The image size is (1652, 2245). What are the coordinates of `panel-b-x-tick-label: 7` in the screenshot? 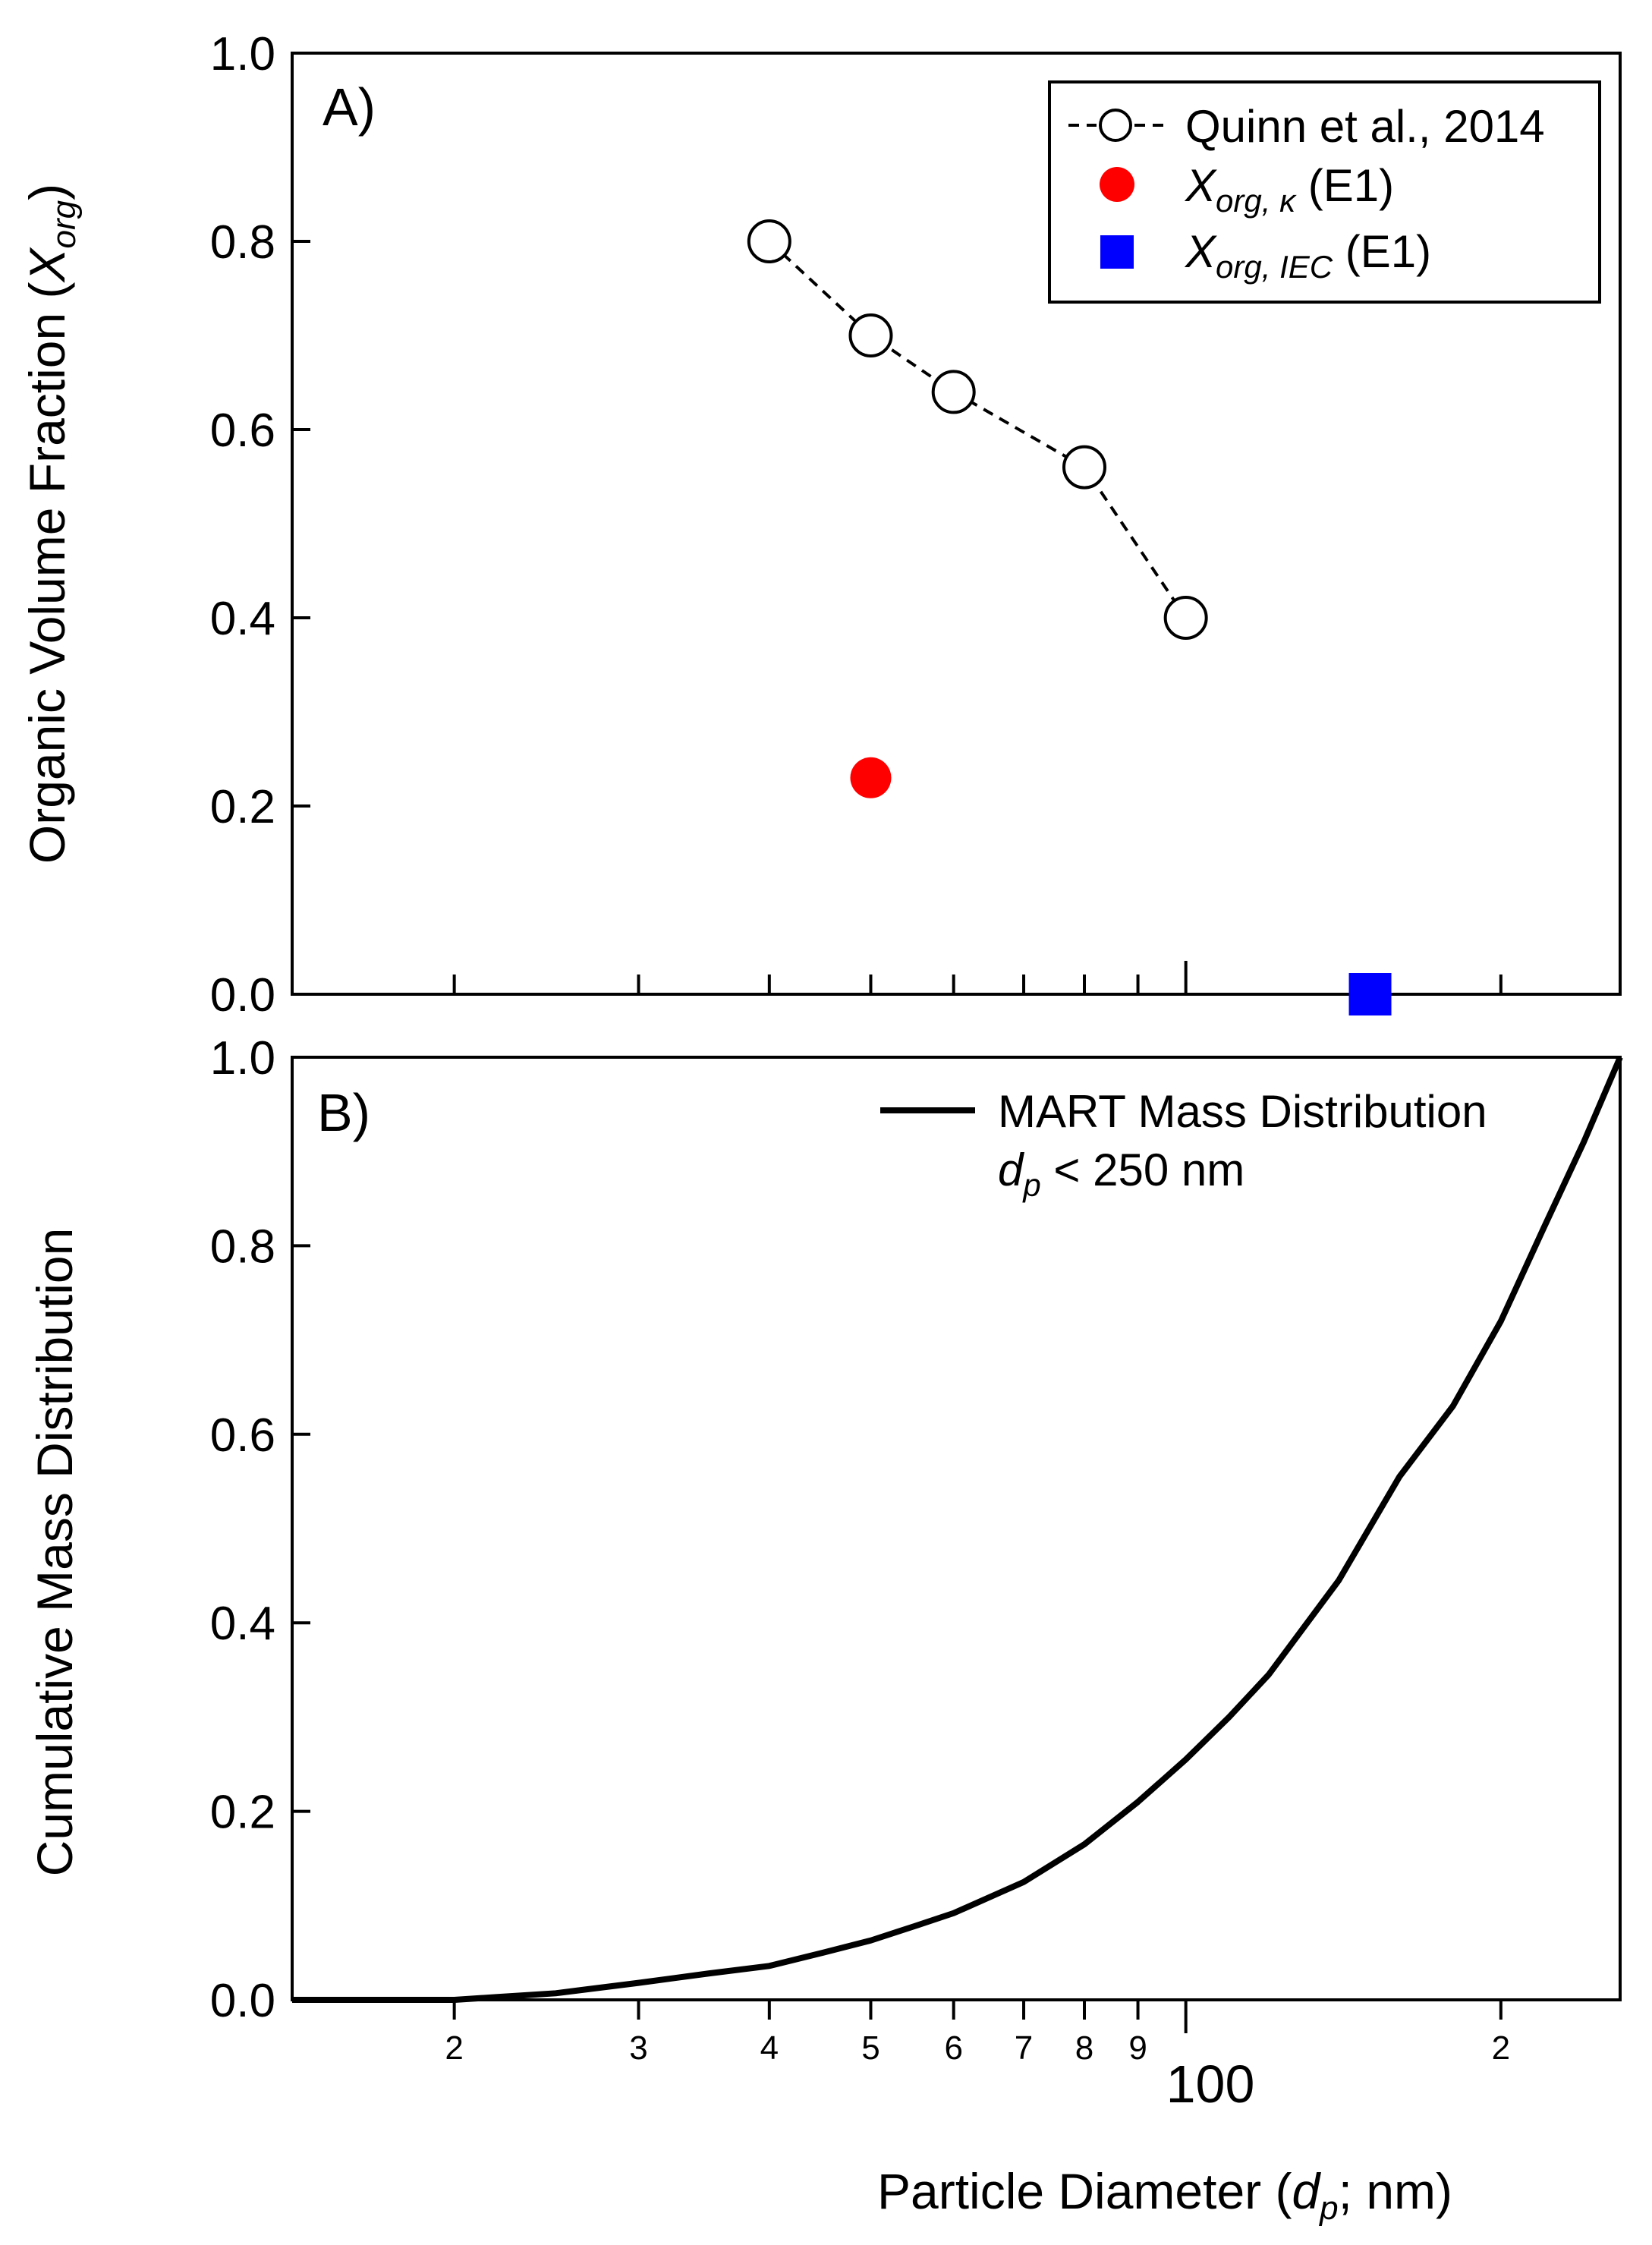 It's located at (1024, 2048).